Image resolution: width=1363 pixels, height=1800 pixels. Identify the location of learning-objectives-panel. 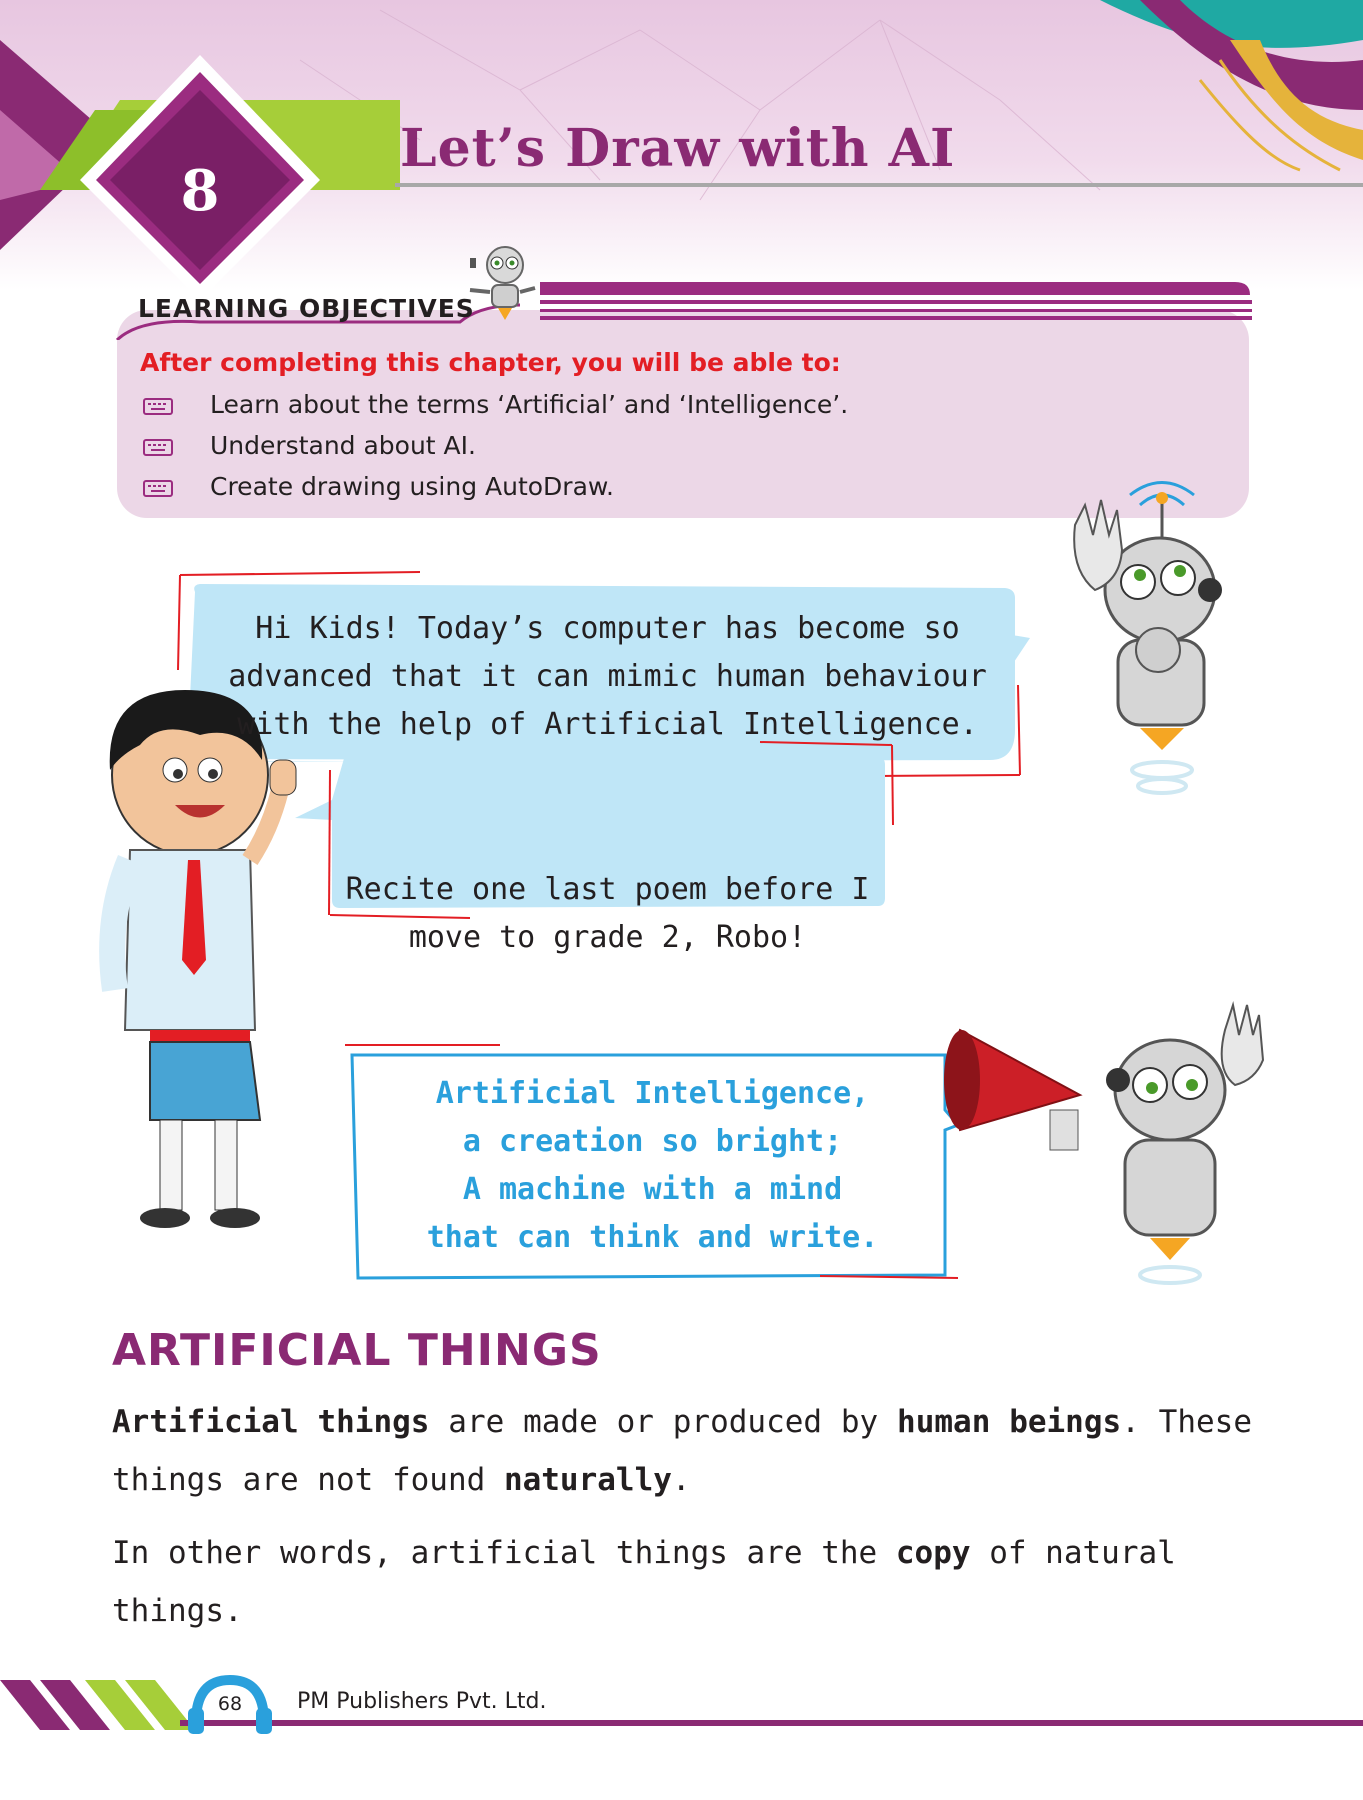
(683, 414).